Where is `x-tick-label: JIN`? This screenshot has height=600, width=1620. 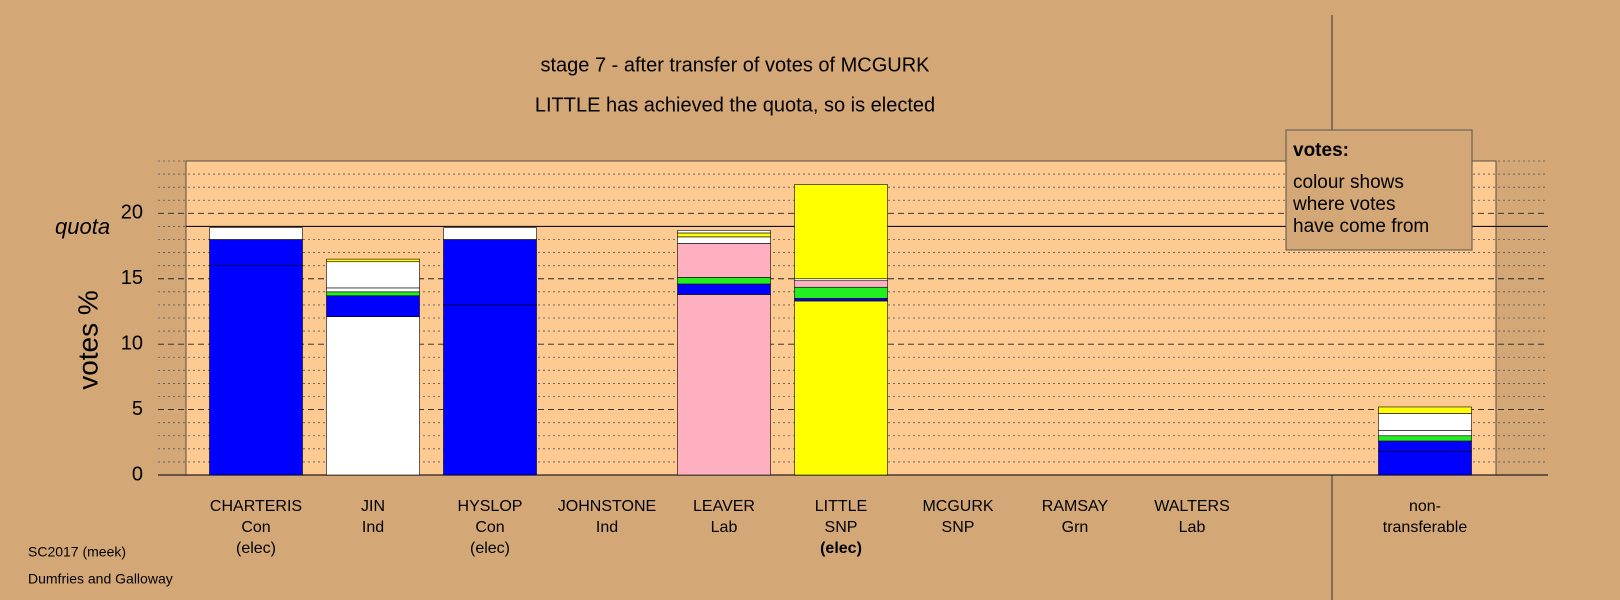 x-tick-label: JIN is located at coordinates (373, 506).